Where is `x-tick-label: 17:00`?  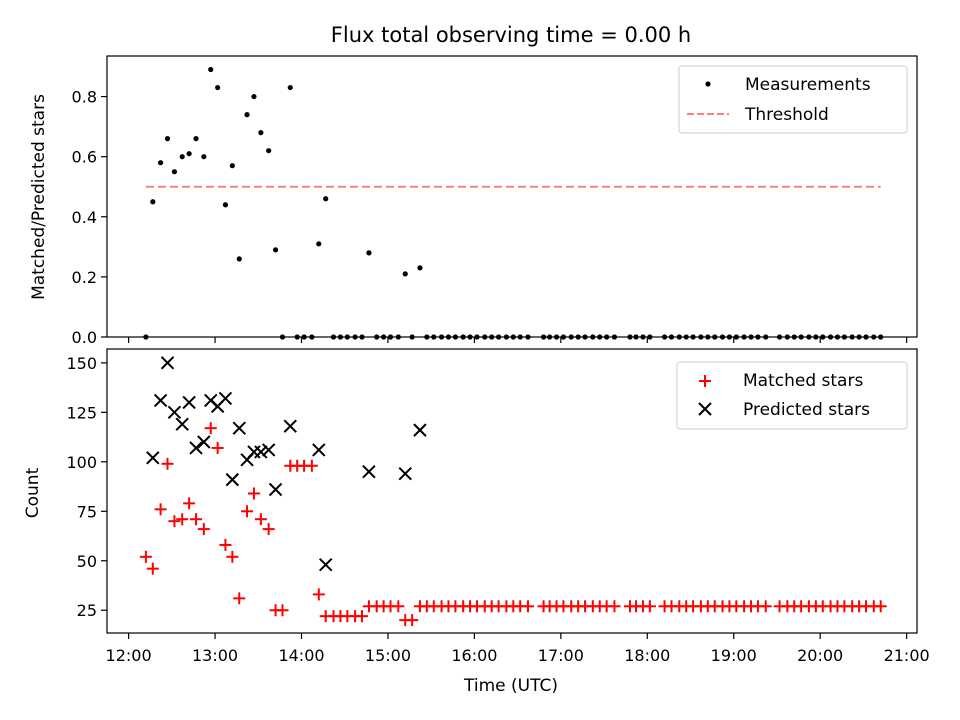
x-tick-label: 17:00 is located at coordinates (561, 655).